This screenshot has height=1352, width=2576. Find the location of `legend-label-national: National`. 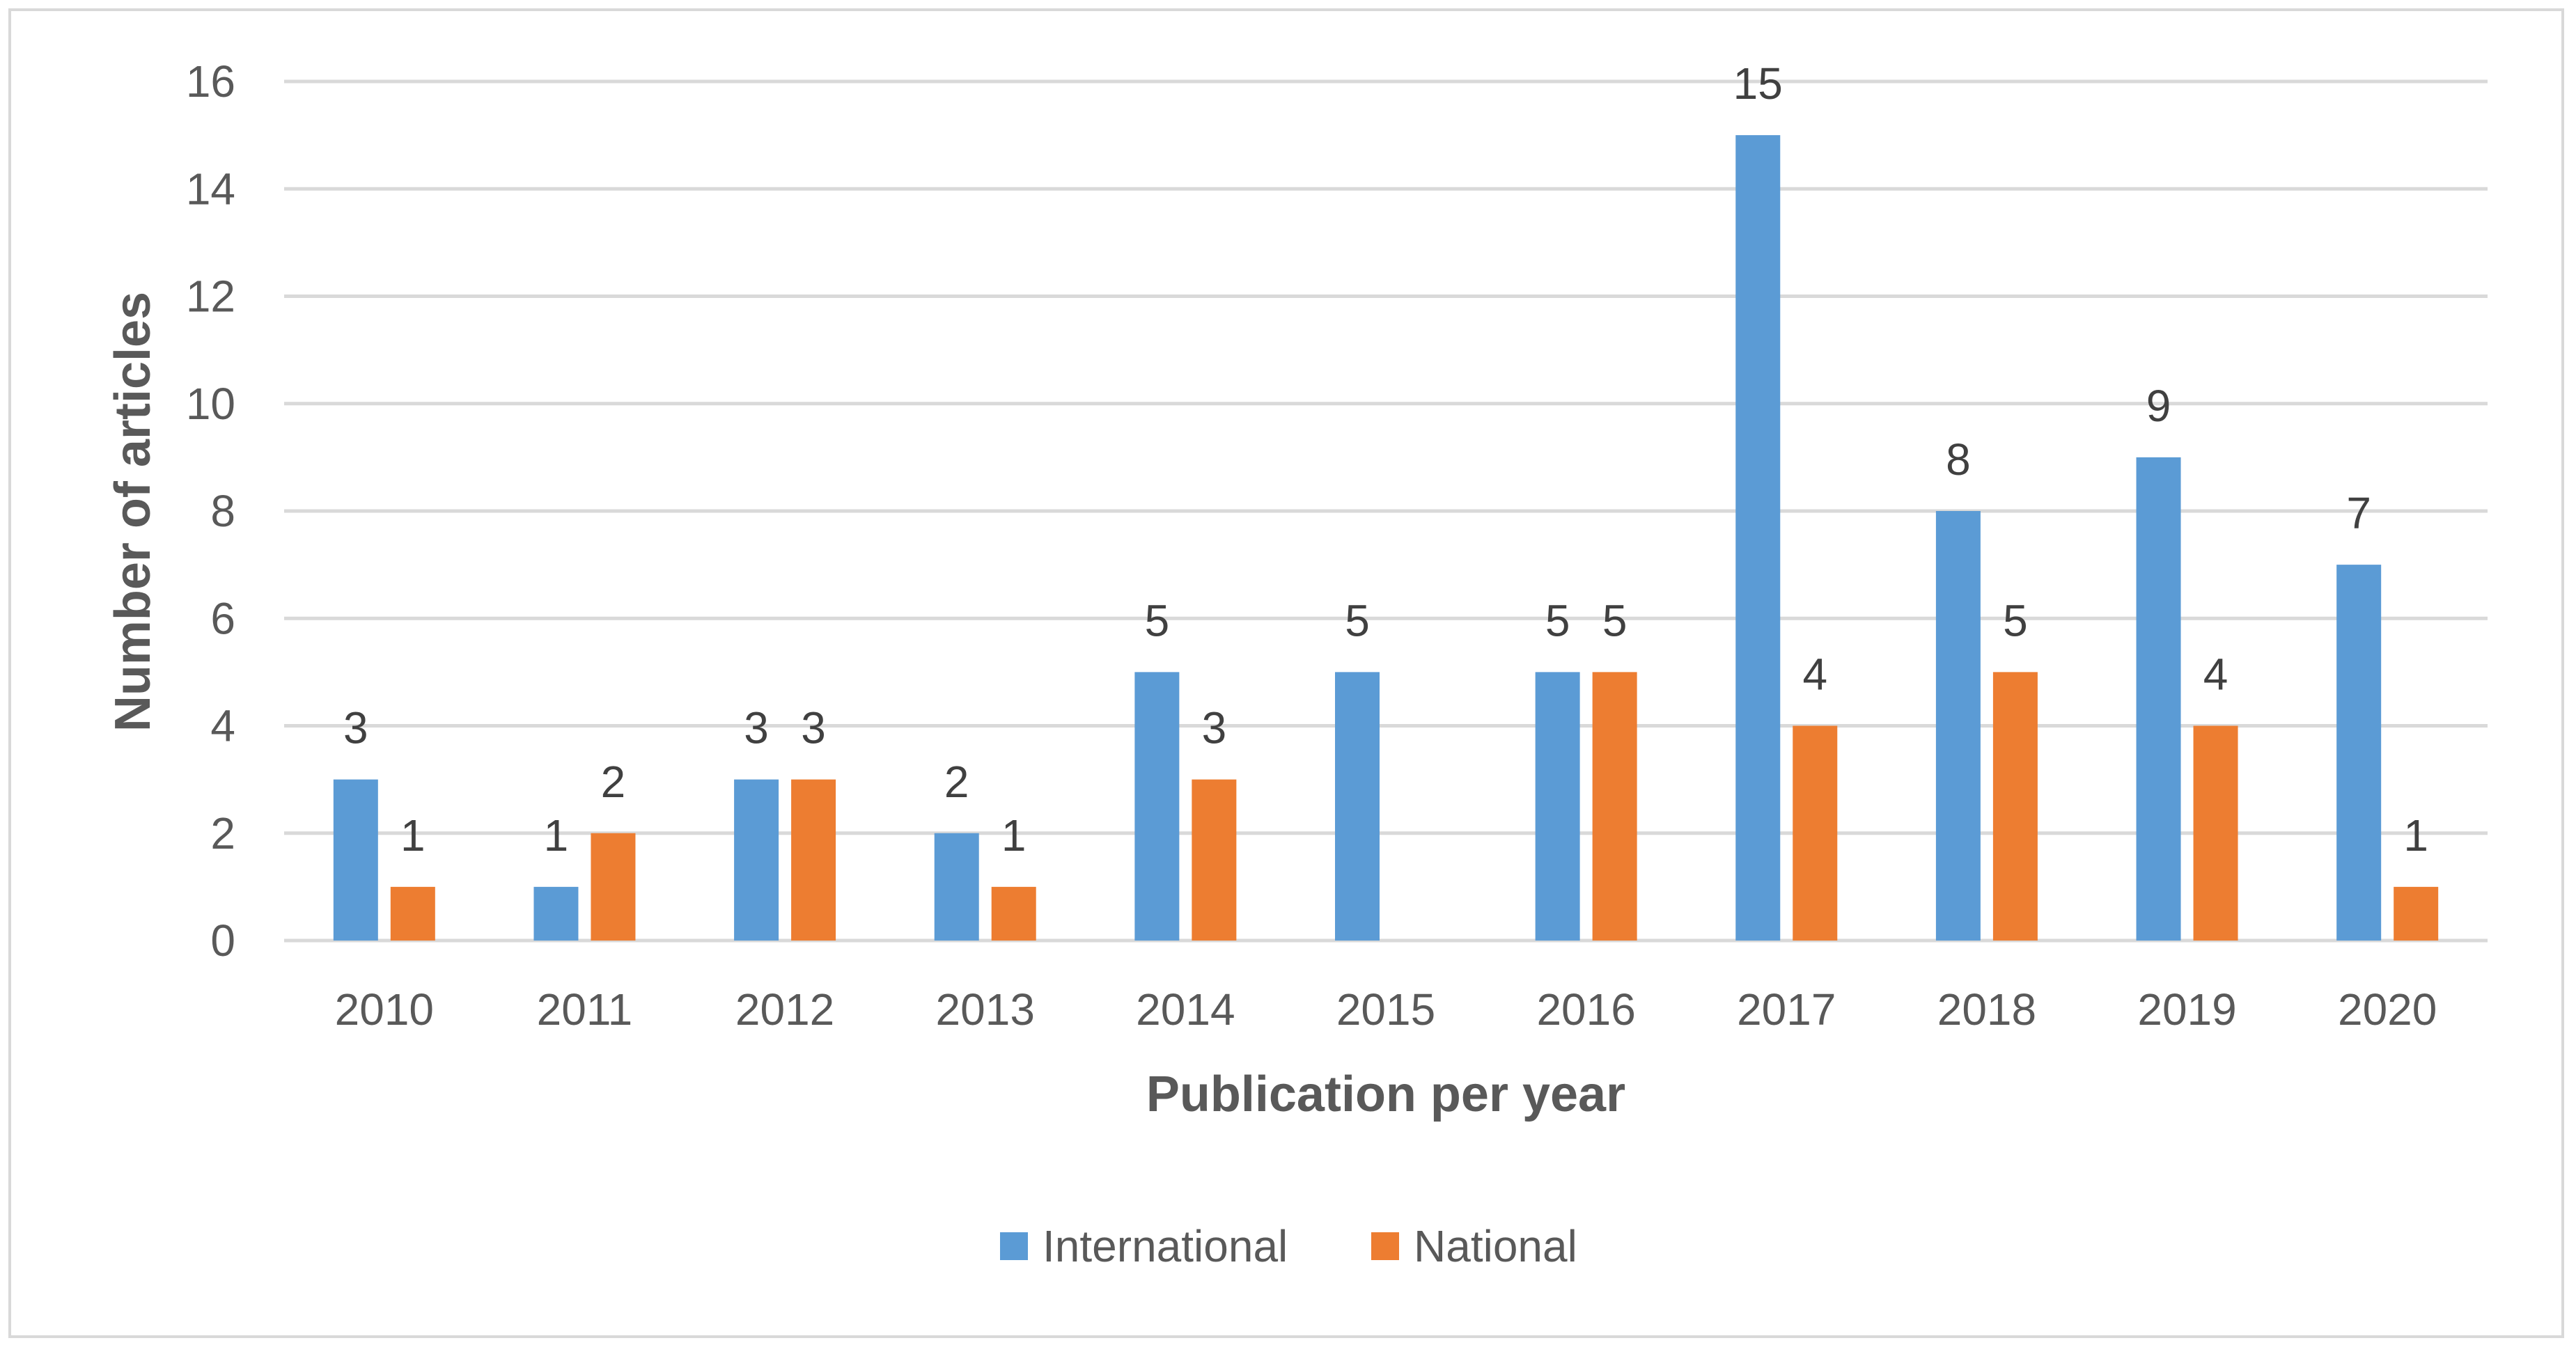

legend-label-national: National is located at coordinates (1496, 1246).